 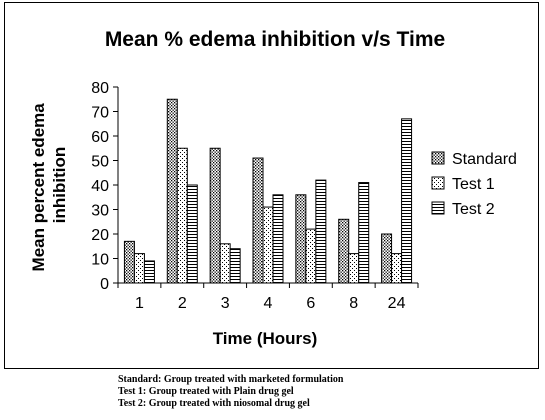 What do you see at coordinates (473, 209) in the screenshot?
I see `legend-label: Test 2` at bounding box center [473, 209].